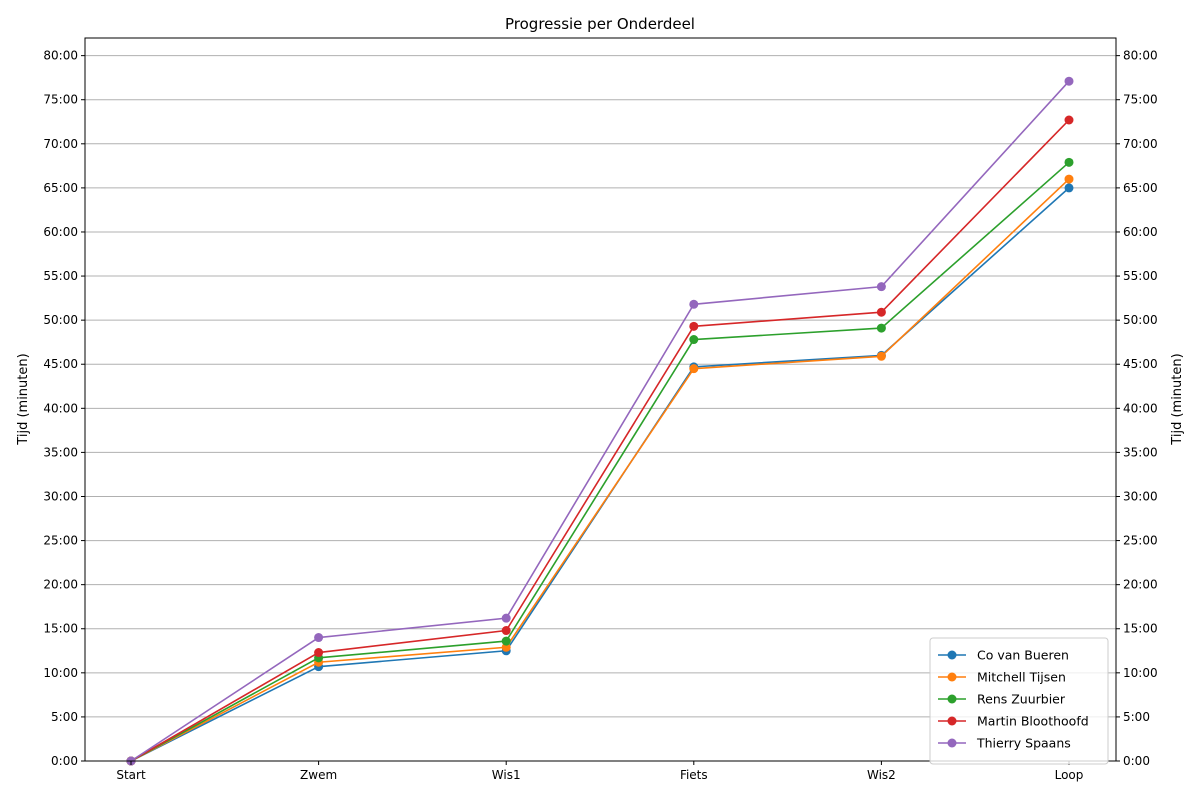 The width and height of the screenshot is (1200, 804). Describe the element at coordinates (60, 320) in the screenshot. I see `y-tick-label-left: 50:00` at that location.